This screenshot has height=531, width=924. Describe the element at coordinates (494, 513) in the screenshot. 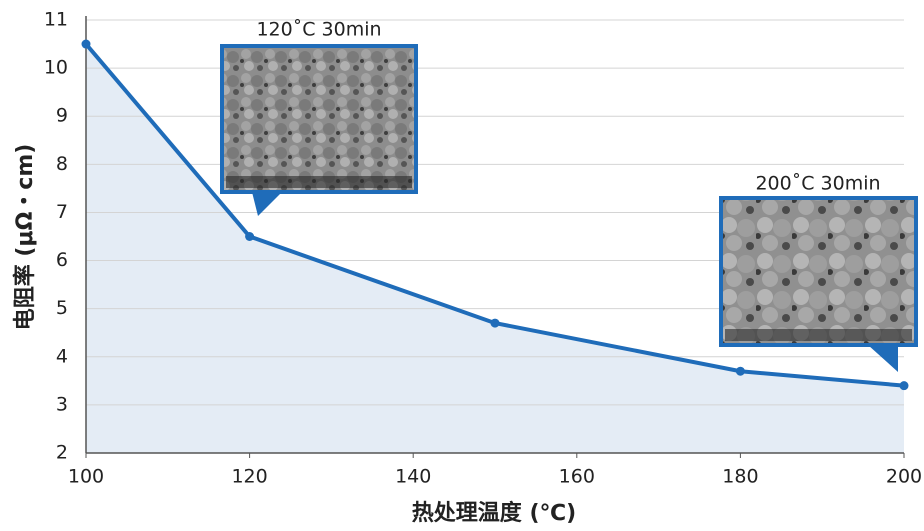

I see `x-axis-title: 热处理温度 (℃)` at that location.